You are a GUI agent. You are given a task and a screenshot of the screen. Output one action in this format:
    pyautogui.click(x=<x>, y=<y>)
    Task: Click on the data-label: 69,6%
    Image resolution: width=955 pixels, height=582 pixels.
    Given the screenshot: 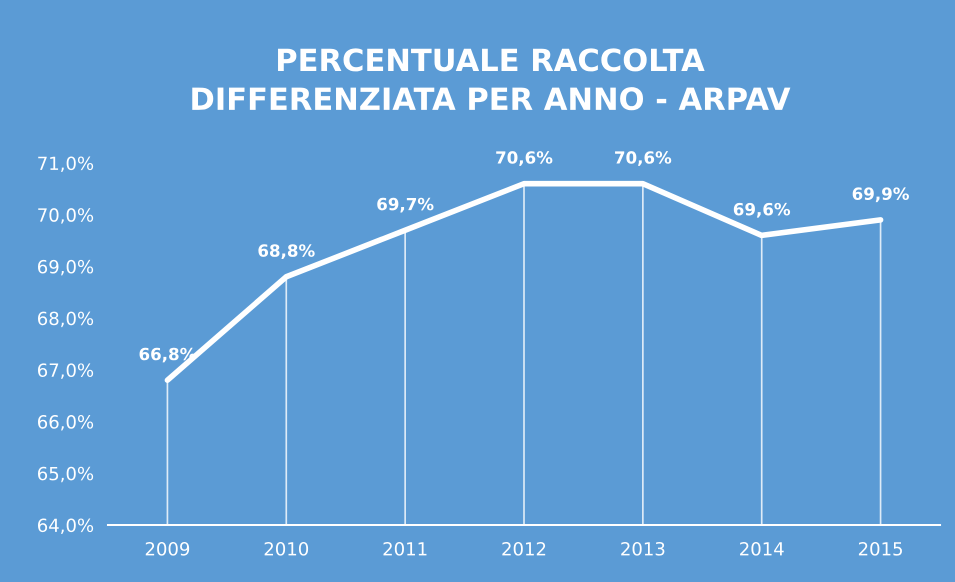 What is the action you would take?
    pyautogui.click(x=762, y=210)
    